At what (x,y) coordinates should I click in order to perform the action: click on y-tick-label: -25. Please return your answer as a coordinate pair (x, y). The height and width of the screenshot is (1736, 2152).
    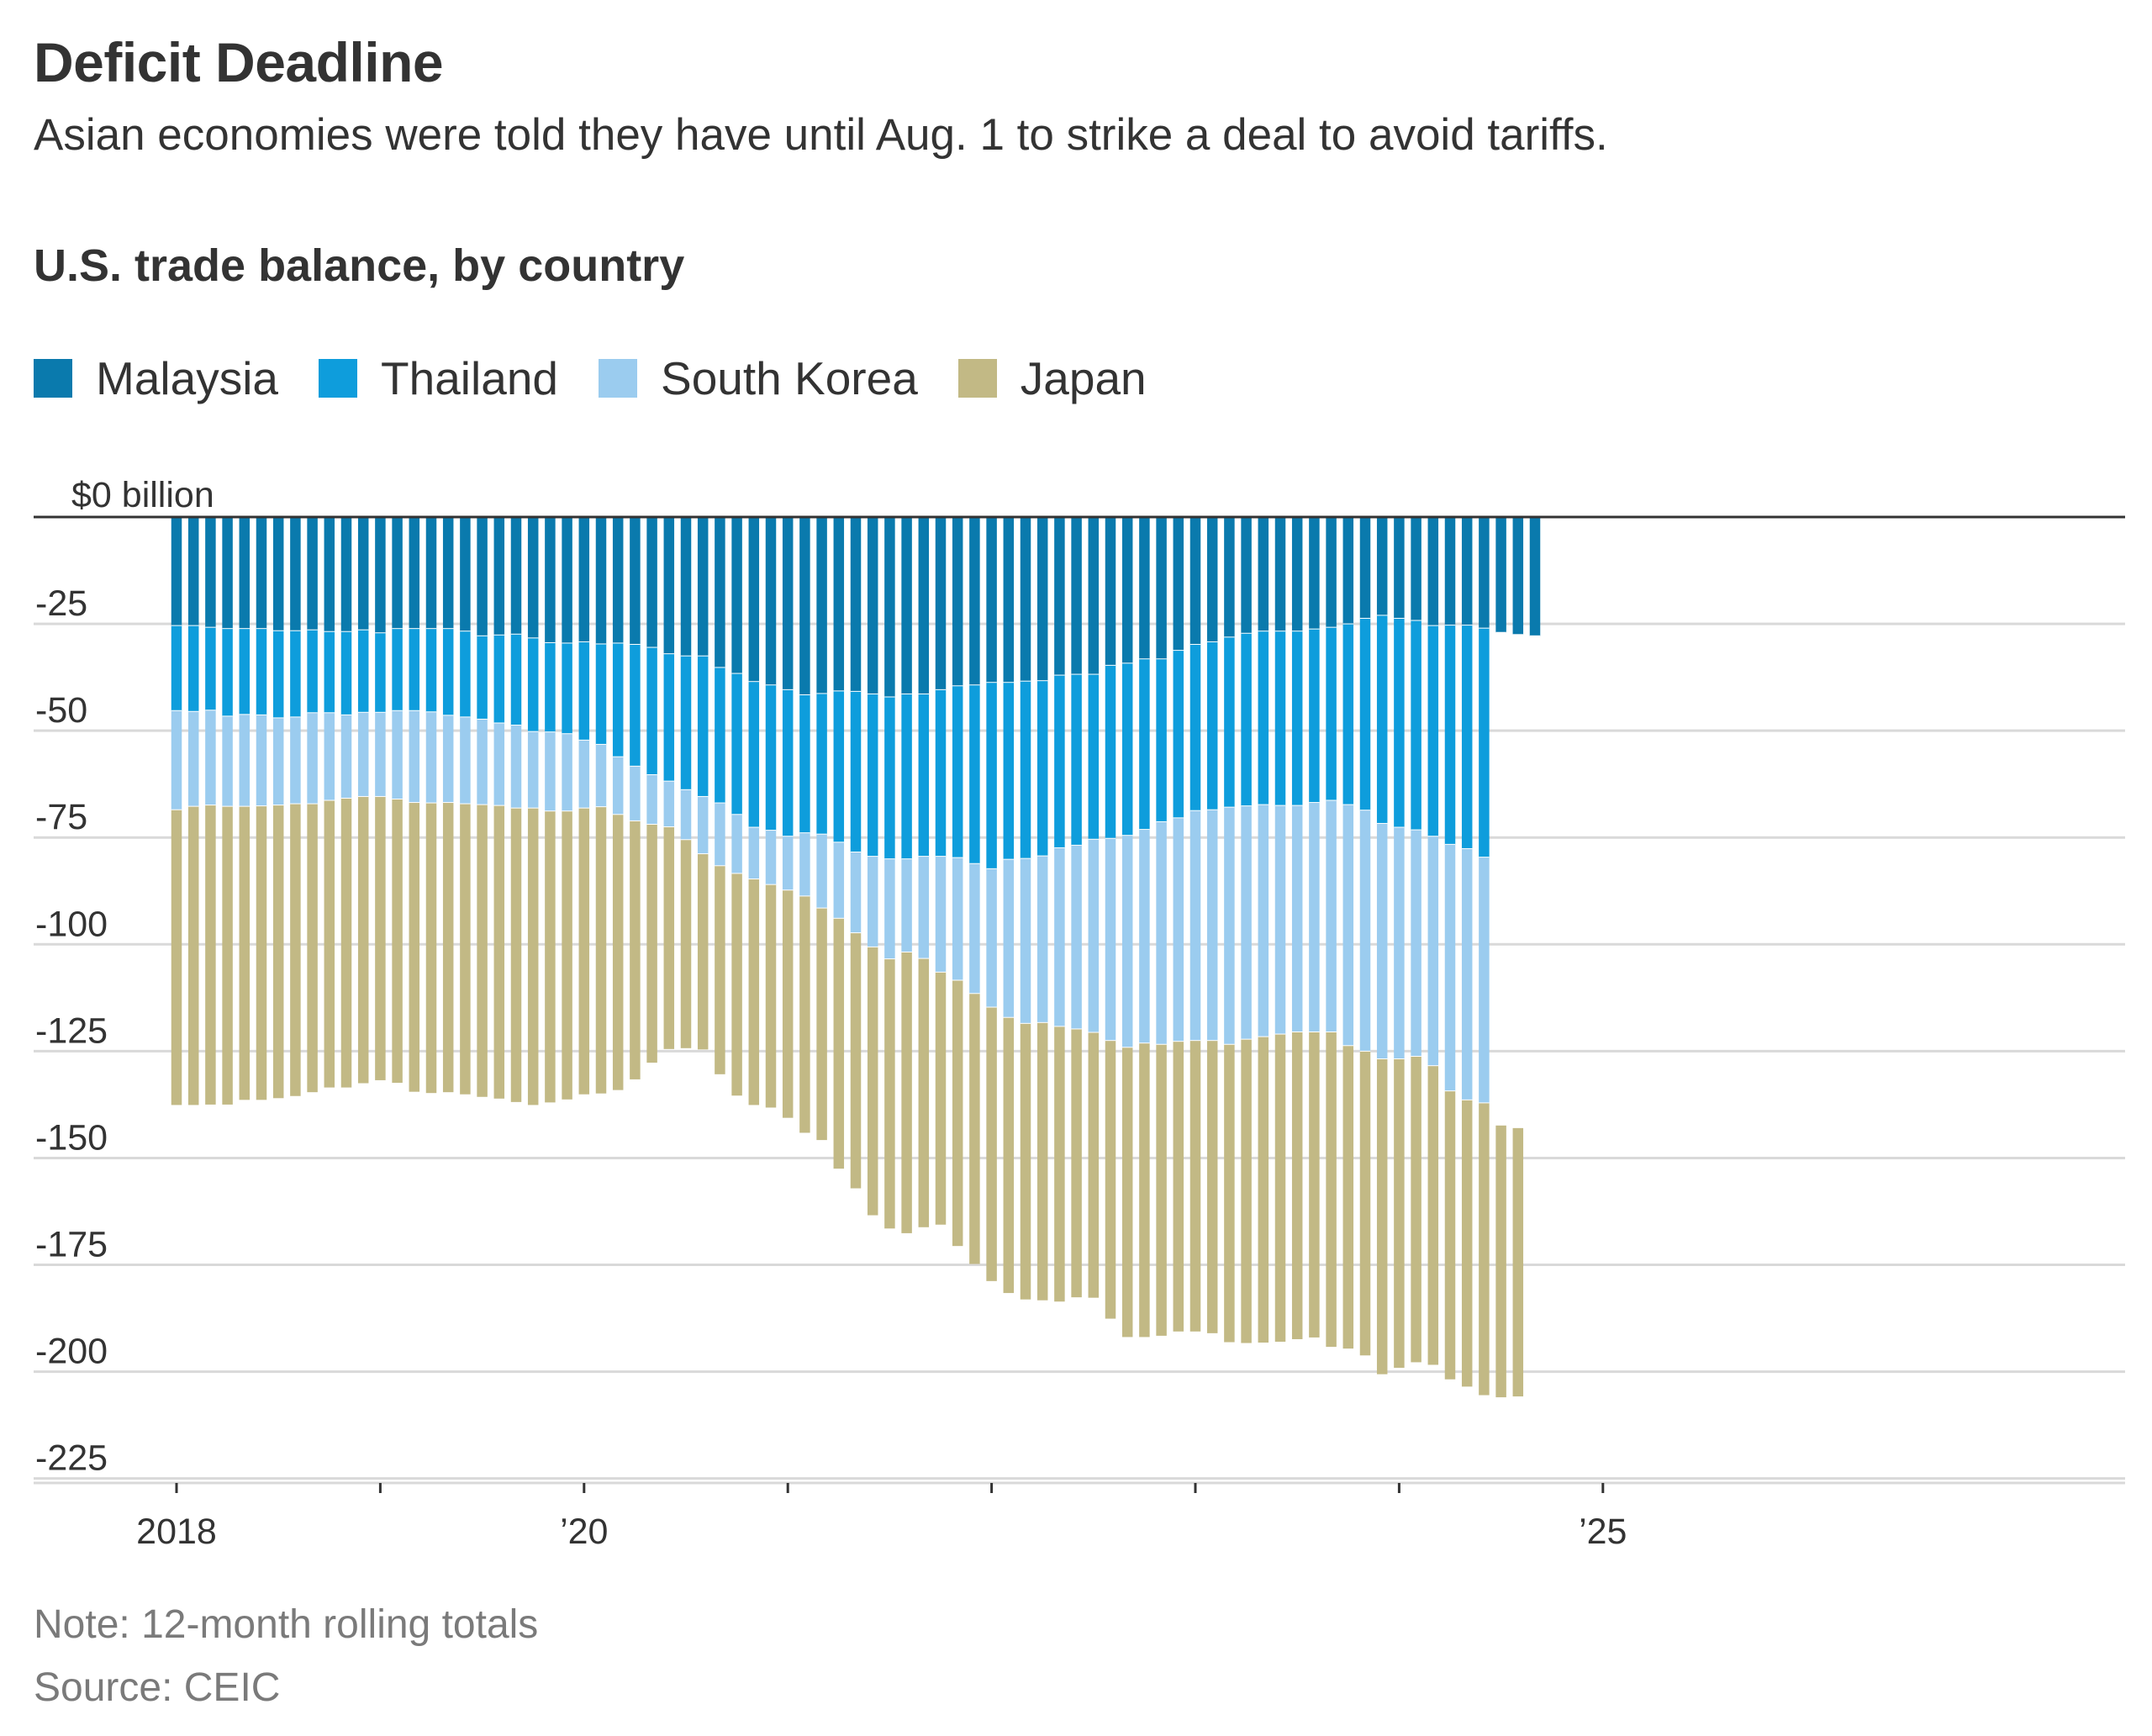
    Looking at the image, I should click on (61, 603).